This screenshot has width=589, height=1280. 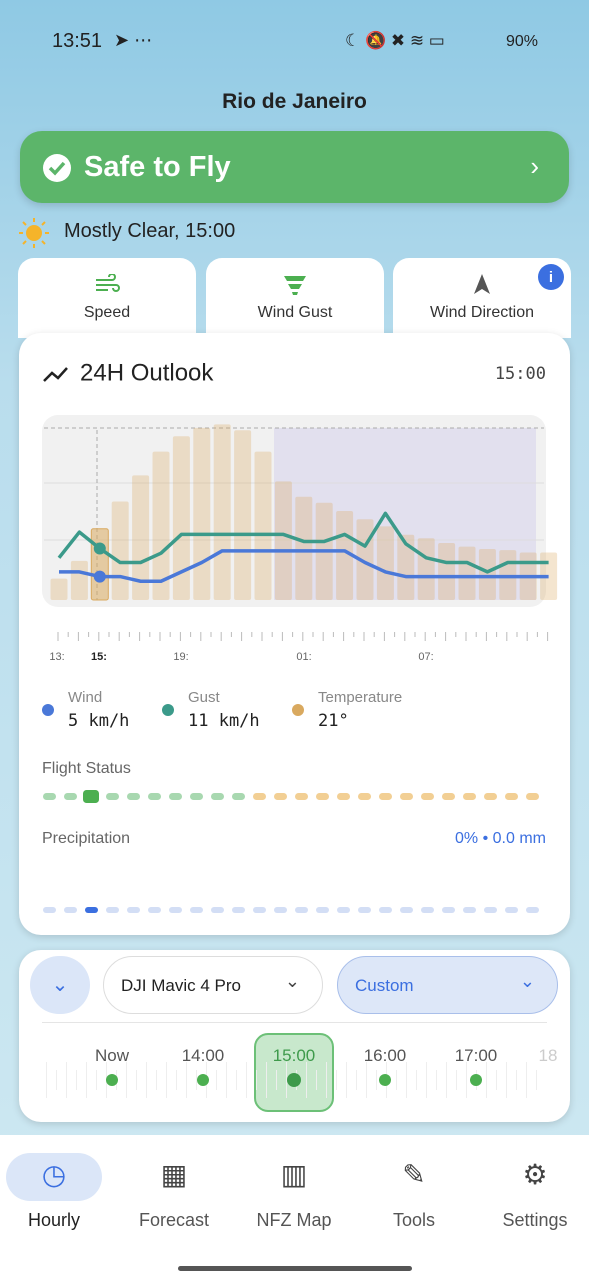 What do you see at coordinates (520, 374) in the screenshot?
I see `outlook-time: 15:00` at bounding box center [520, 374].